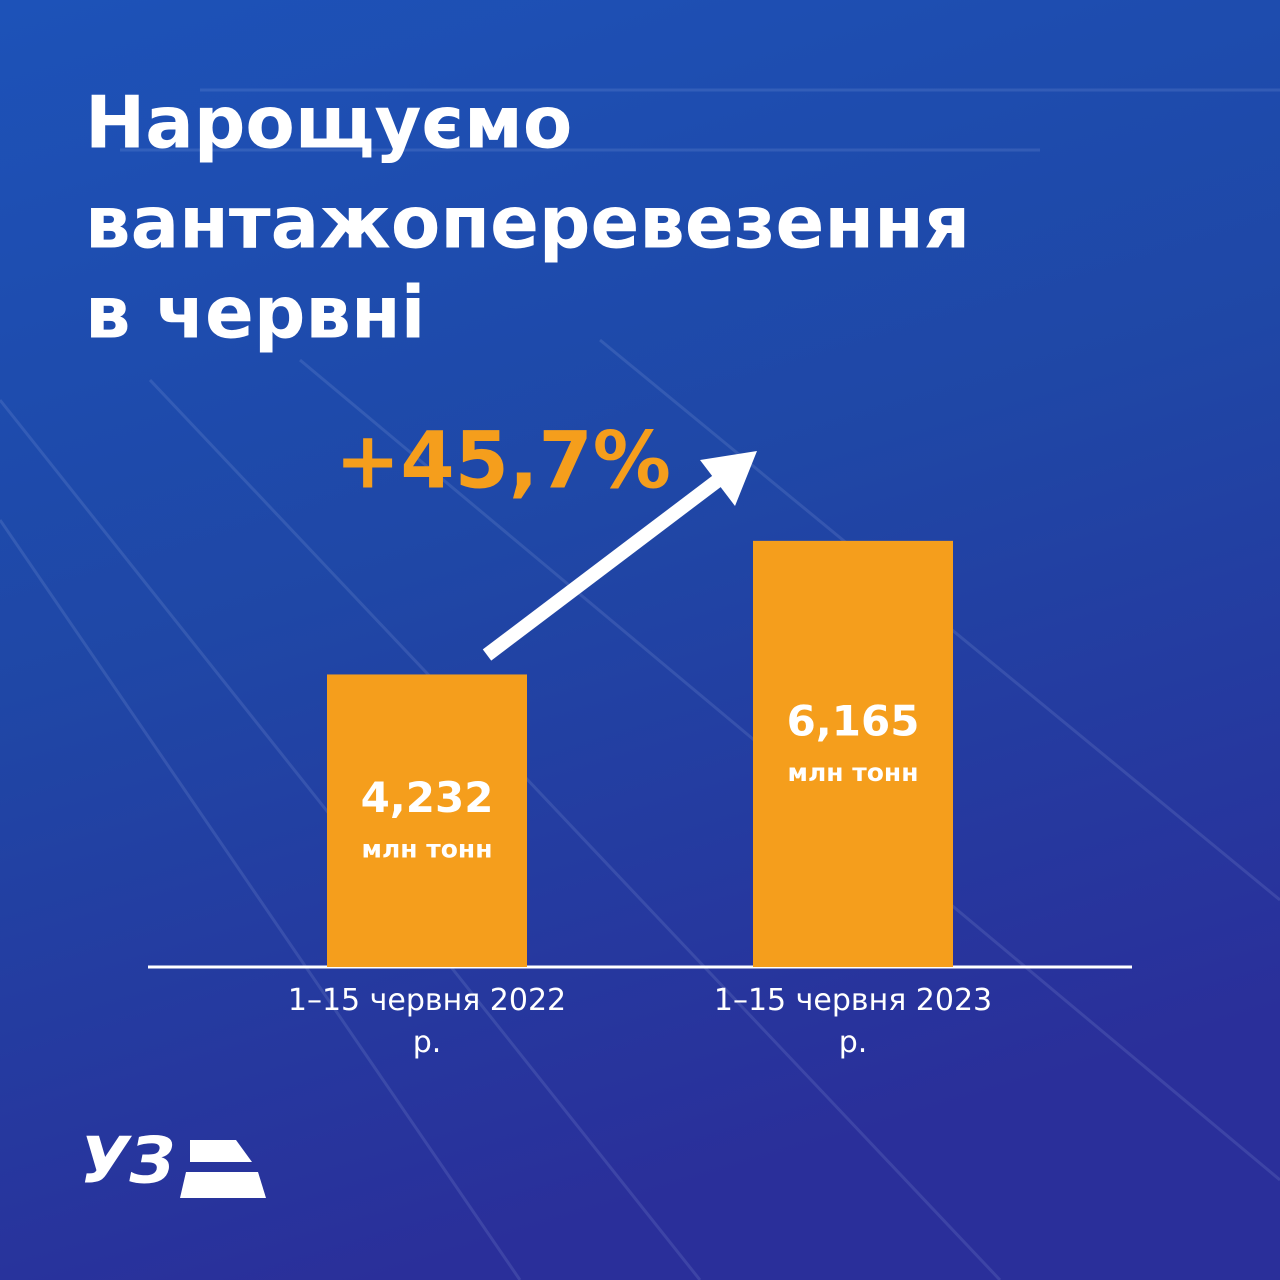 The image size is (1280, 1280). I want to click on arrow, so click(619, 556).